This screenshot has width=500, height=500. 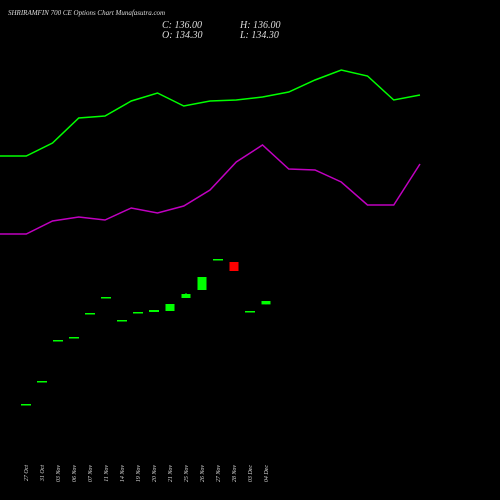 What do you see at coordinates (210, 113) in the screenshot?
I see `indicator-line` at bounding box center [210, 113].